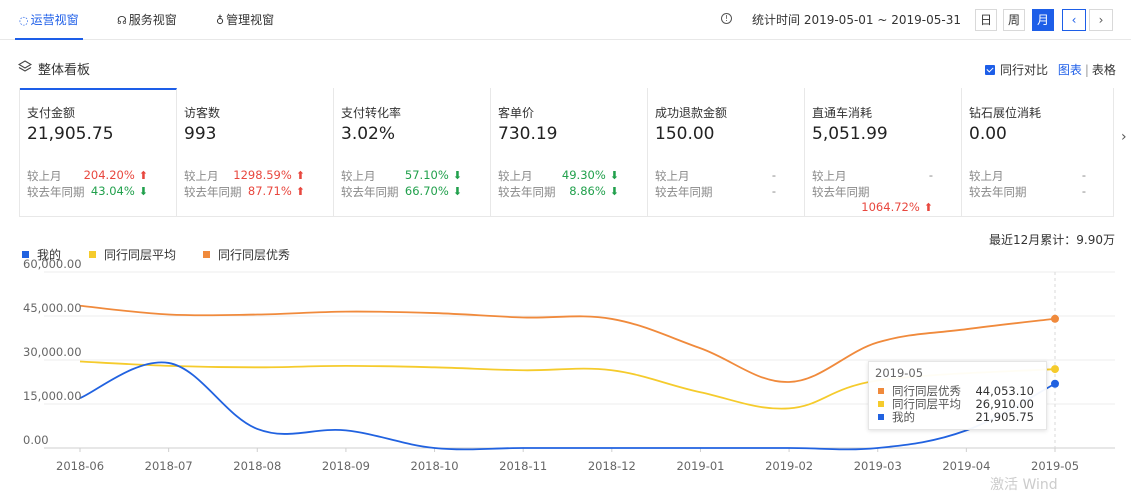  What do you see at coordinates (1014, 20) in the screenshot?
I see `period-week-button: 周` at bounding box center [1014, 20].